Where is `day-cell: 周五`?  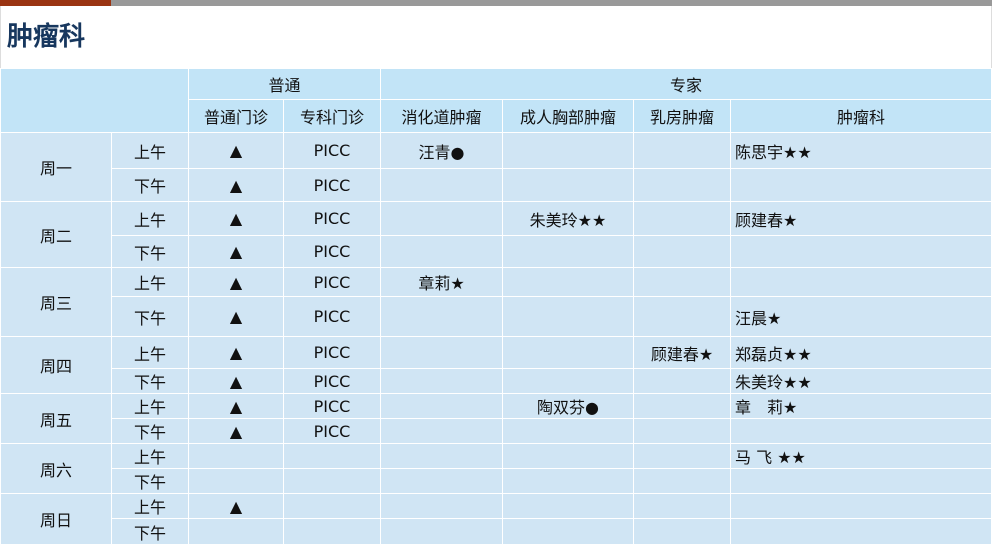 day-cell: 周五 is located at coordinates (56, 418).